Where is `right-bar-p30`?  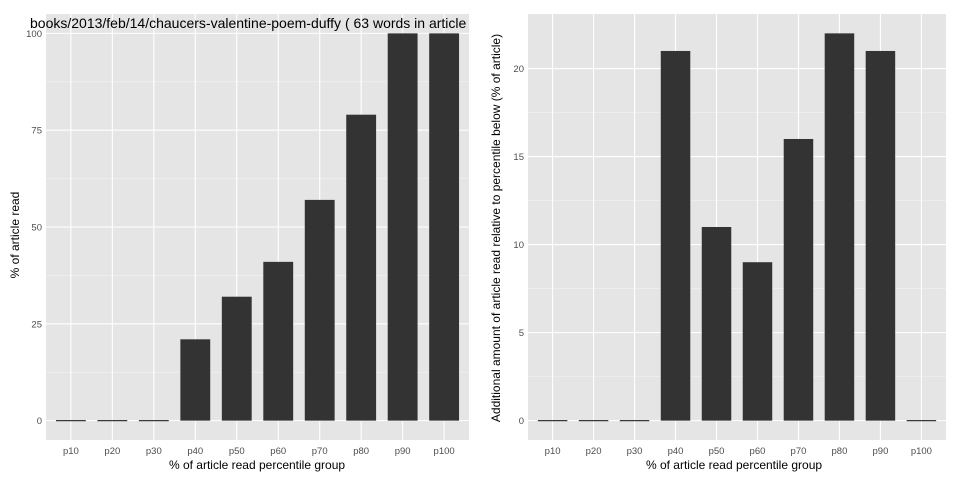 right-bar-p30 is located at coordinates (634, 421).